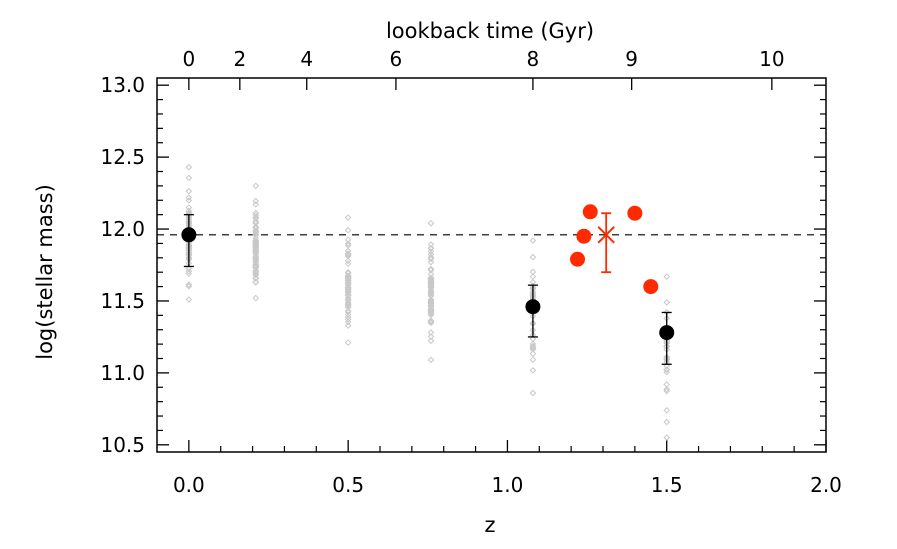  Describe the element at coordinates (771, 59) in the screenshot. I see `top-tick-label: 10` at that location.